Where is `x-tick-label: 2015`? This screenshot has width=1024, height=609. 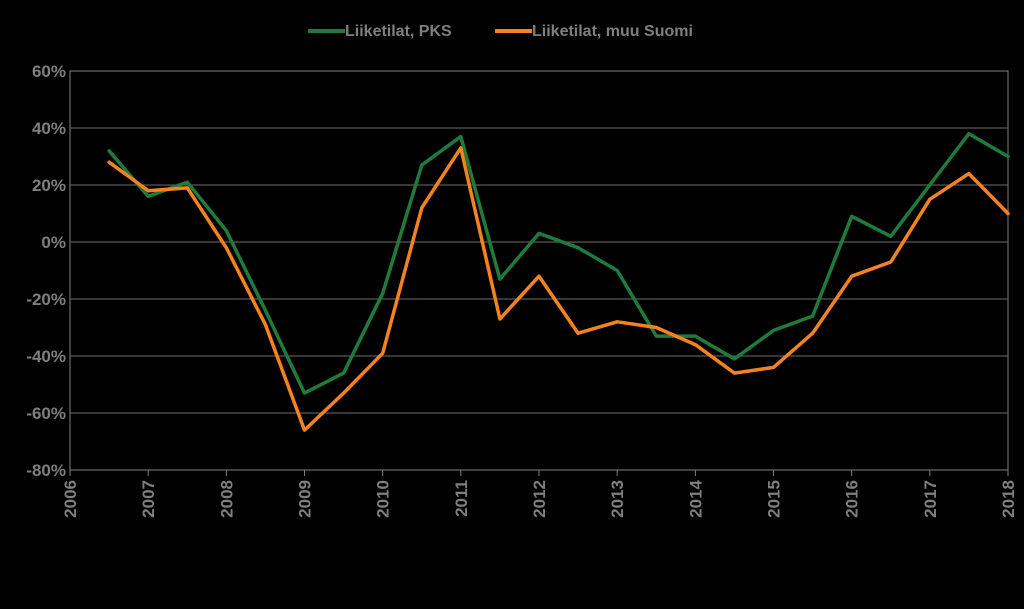
x-tick-label: 2015 is located at coordinates (774, 499).